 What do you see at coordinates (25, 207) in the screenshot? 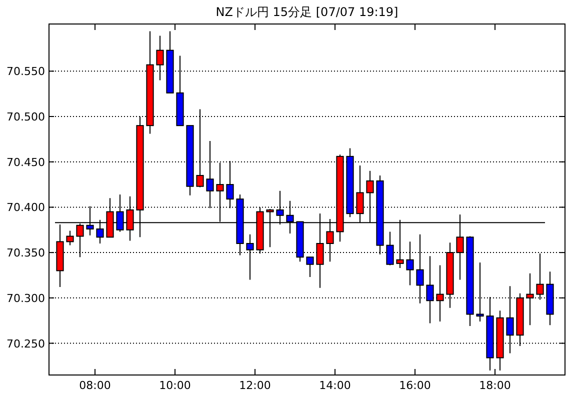
I see `y-tick-label: 70.400` at bounding box center [25, 207].